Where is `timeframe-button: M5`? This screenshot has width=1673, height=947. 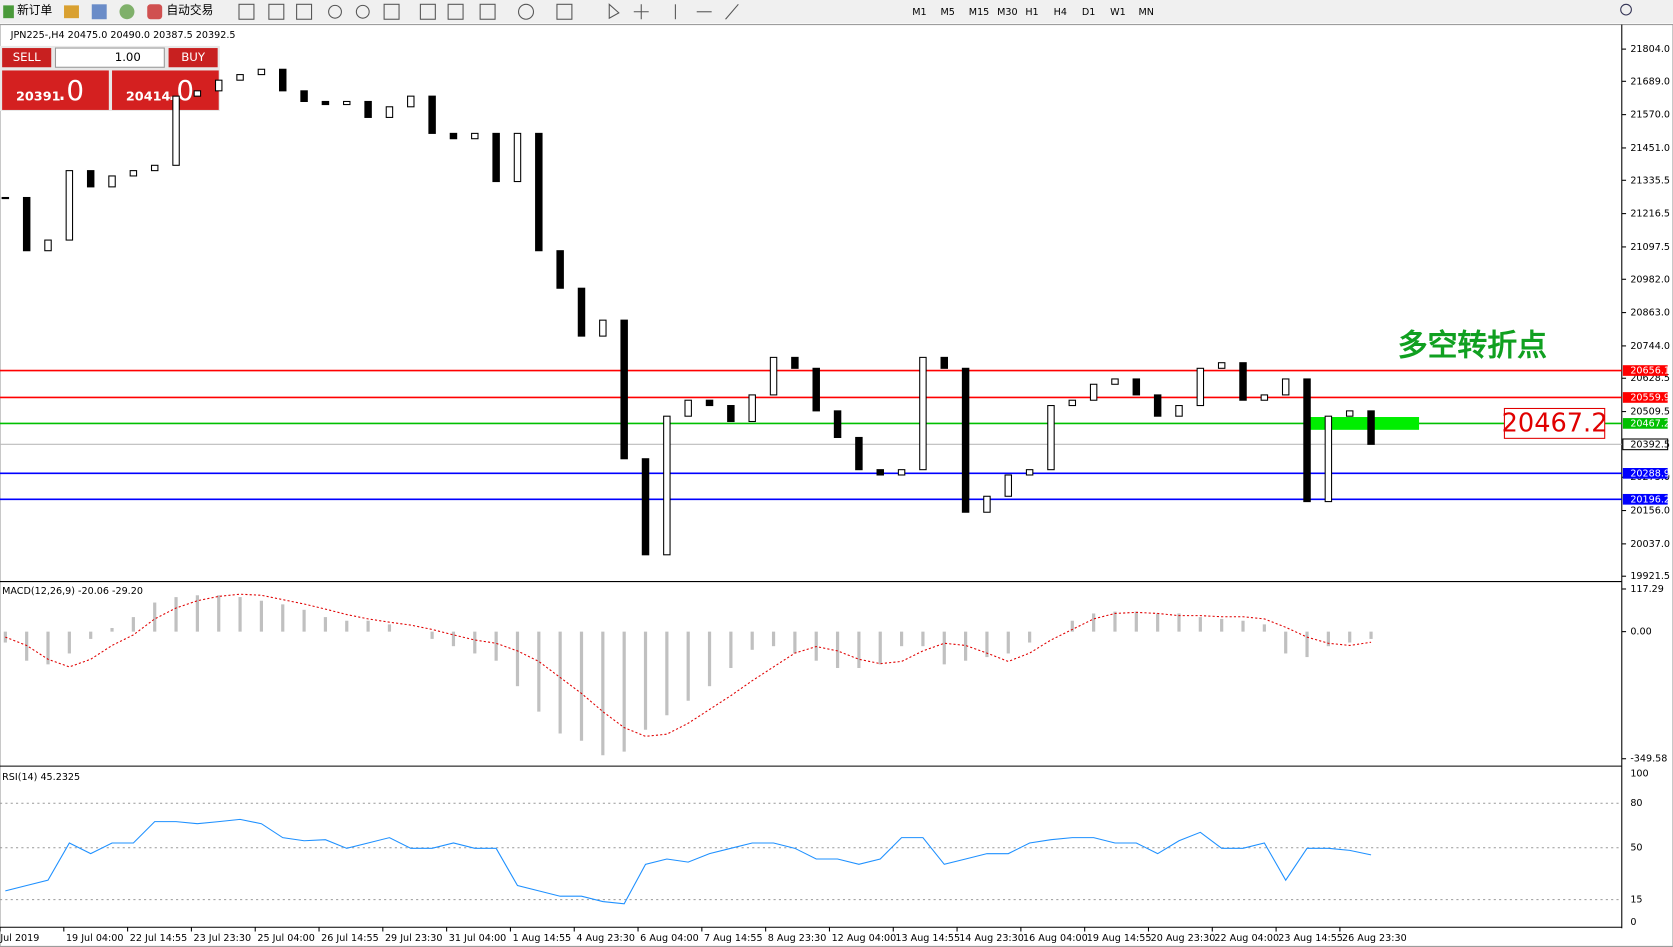
timeframe-button: M5 is located at coordinates (948, 12).